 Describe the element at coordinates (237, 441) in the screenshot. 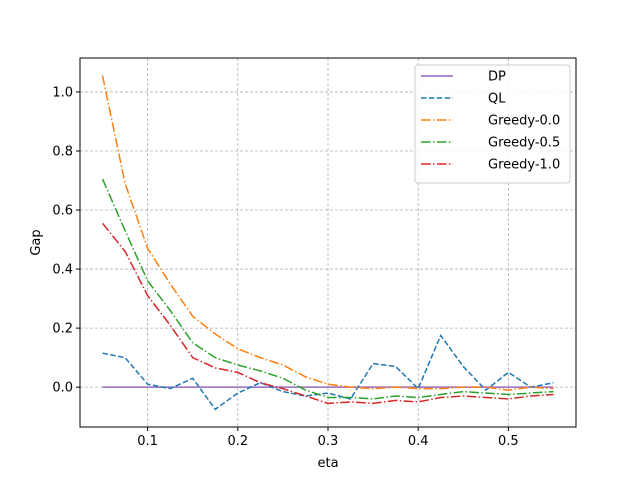

I see `x-tick-label: 0.2` at that location.